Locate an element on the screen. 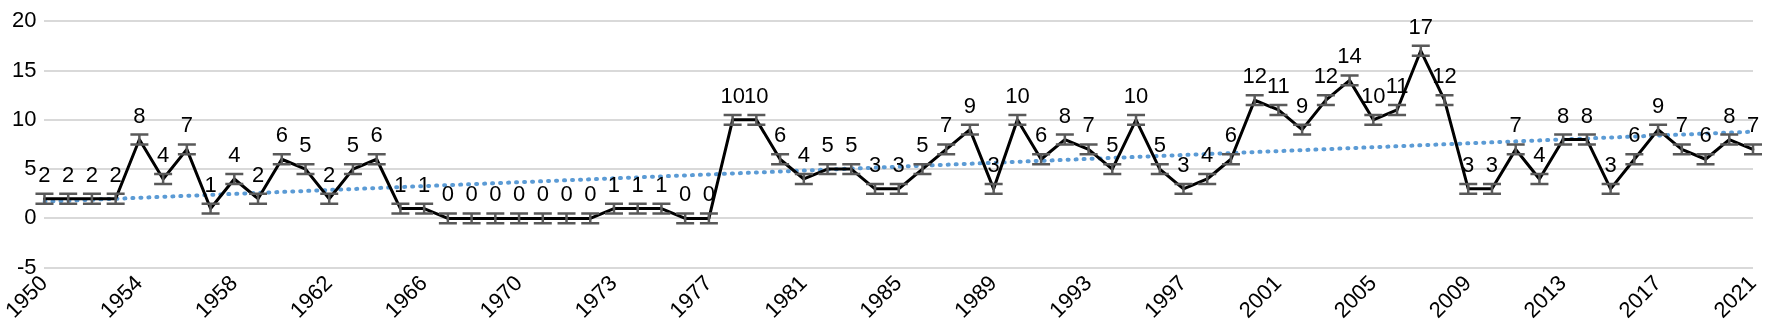 Image resolution: width=1775 pixels, height=329 pixels. y-tick-label: 10 is located at coordinates (24, 118).